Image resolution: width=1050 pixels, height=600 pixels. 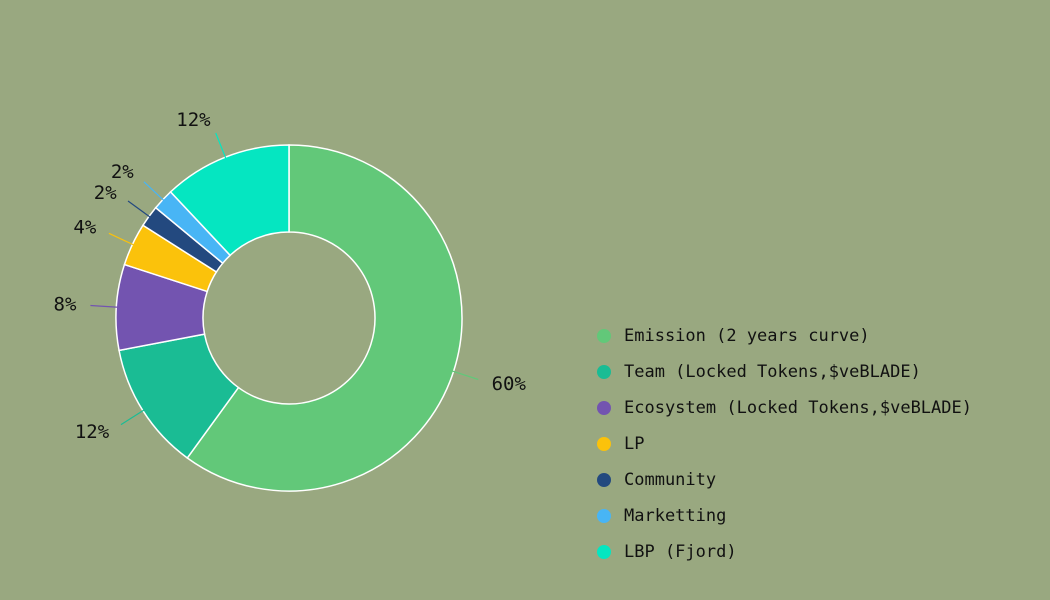 I want to click on legend-label: LBP (Fjord), so click(x=680, y=552).